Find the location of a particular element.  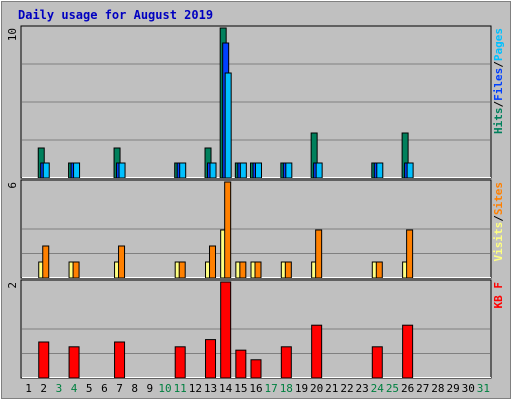

x-tick-label-day-17: 17 is located at coordinates (271, 388).